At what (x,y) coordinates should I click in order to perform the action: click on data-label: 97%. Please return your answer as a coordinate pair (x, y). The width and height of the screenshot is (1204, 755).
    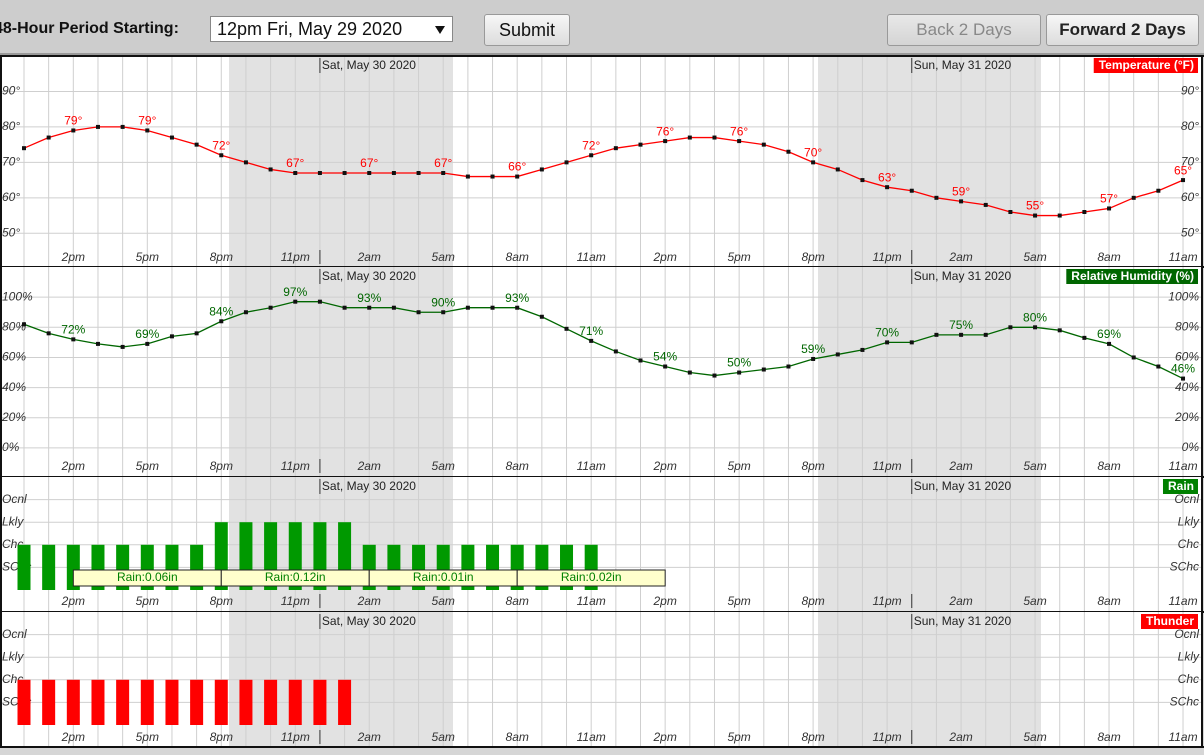
    Looking at the image, I should click on (295, 292).